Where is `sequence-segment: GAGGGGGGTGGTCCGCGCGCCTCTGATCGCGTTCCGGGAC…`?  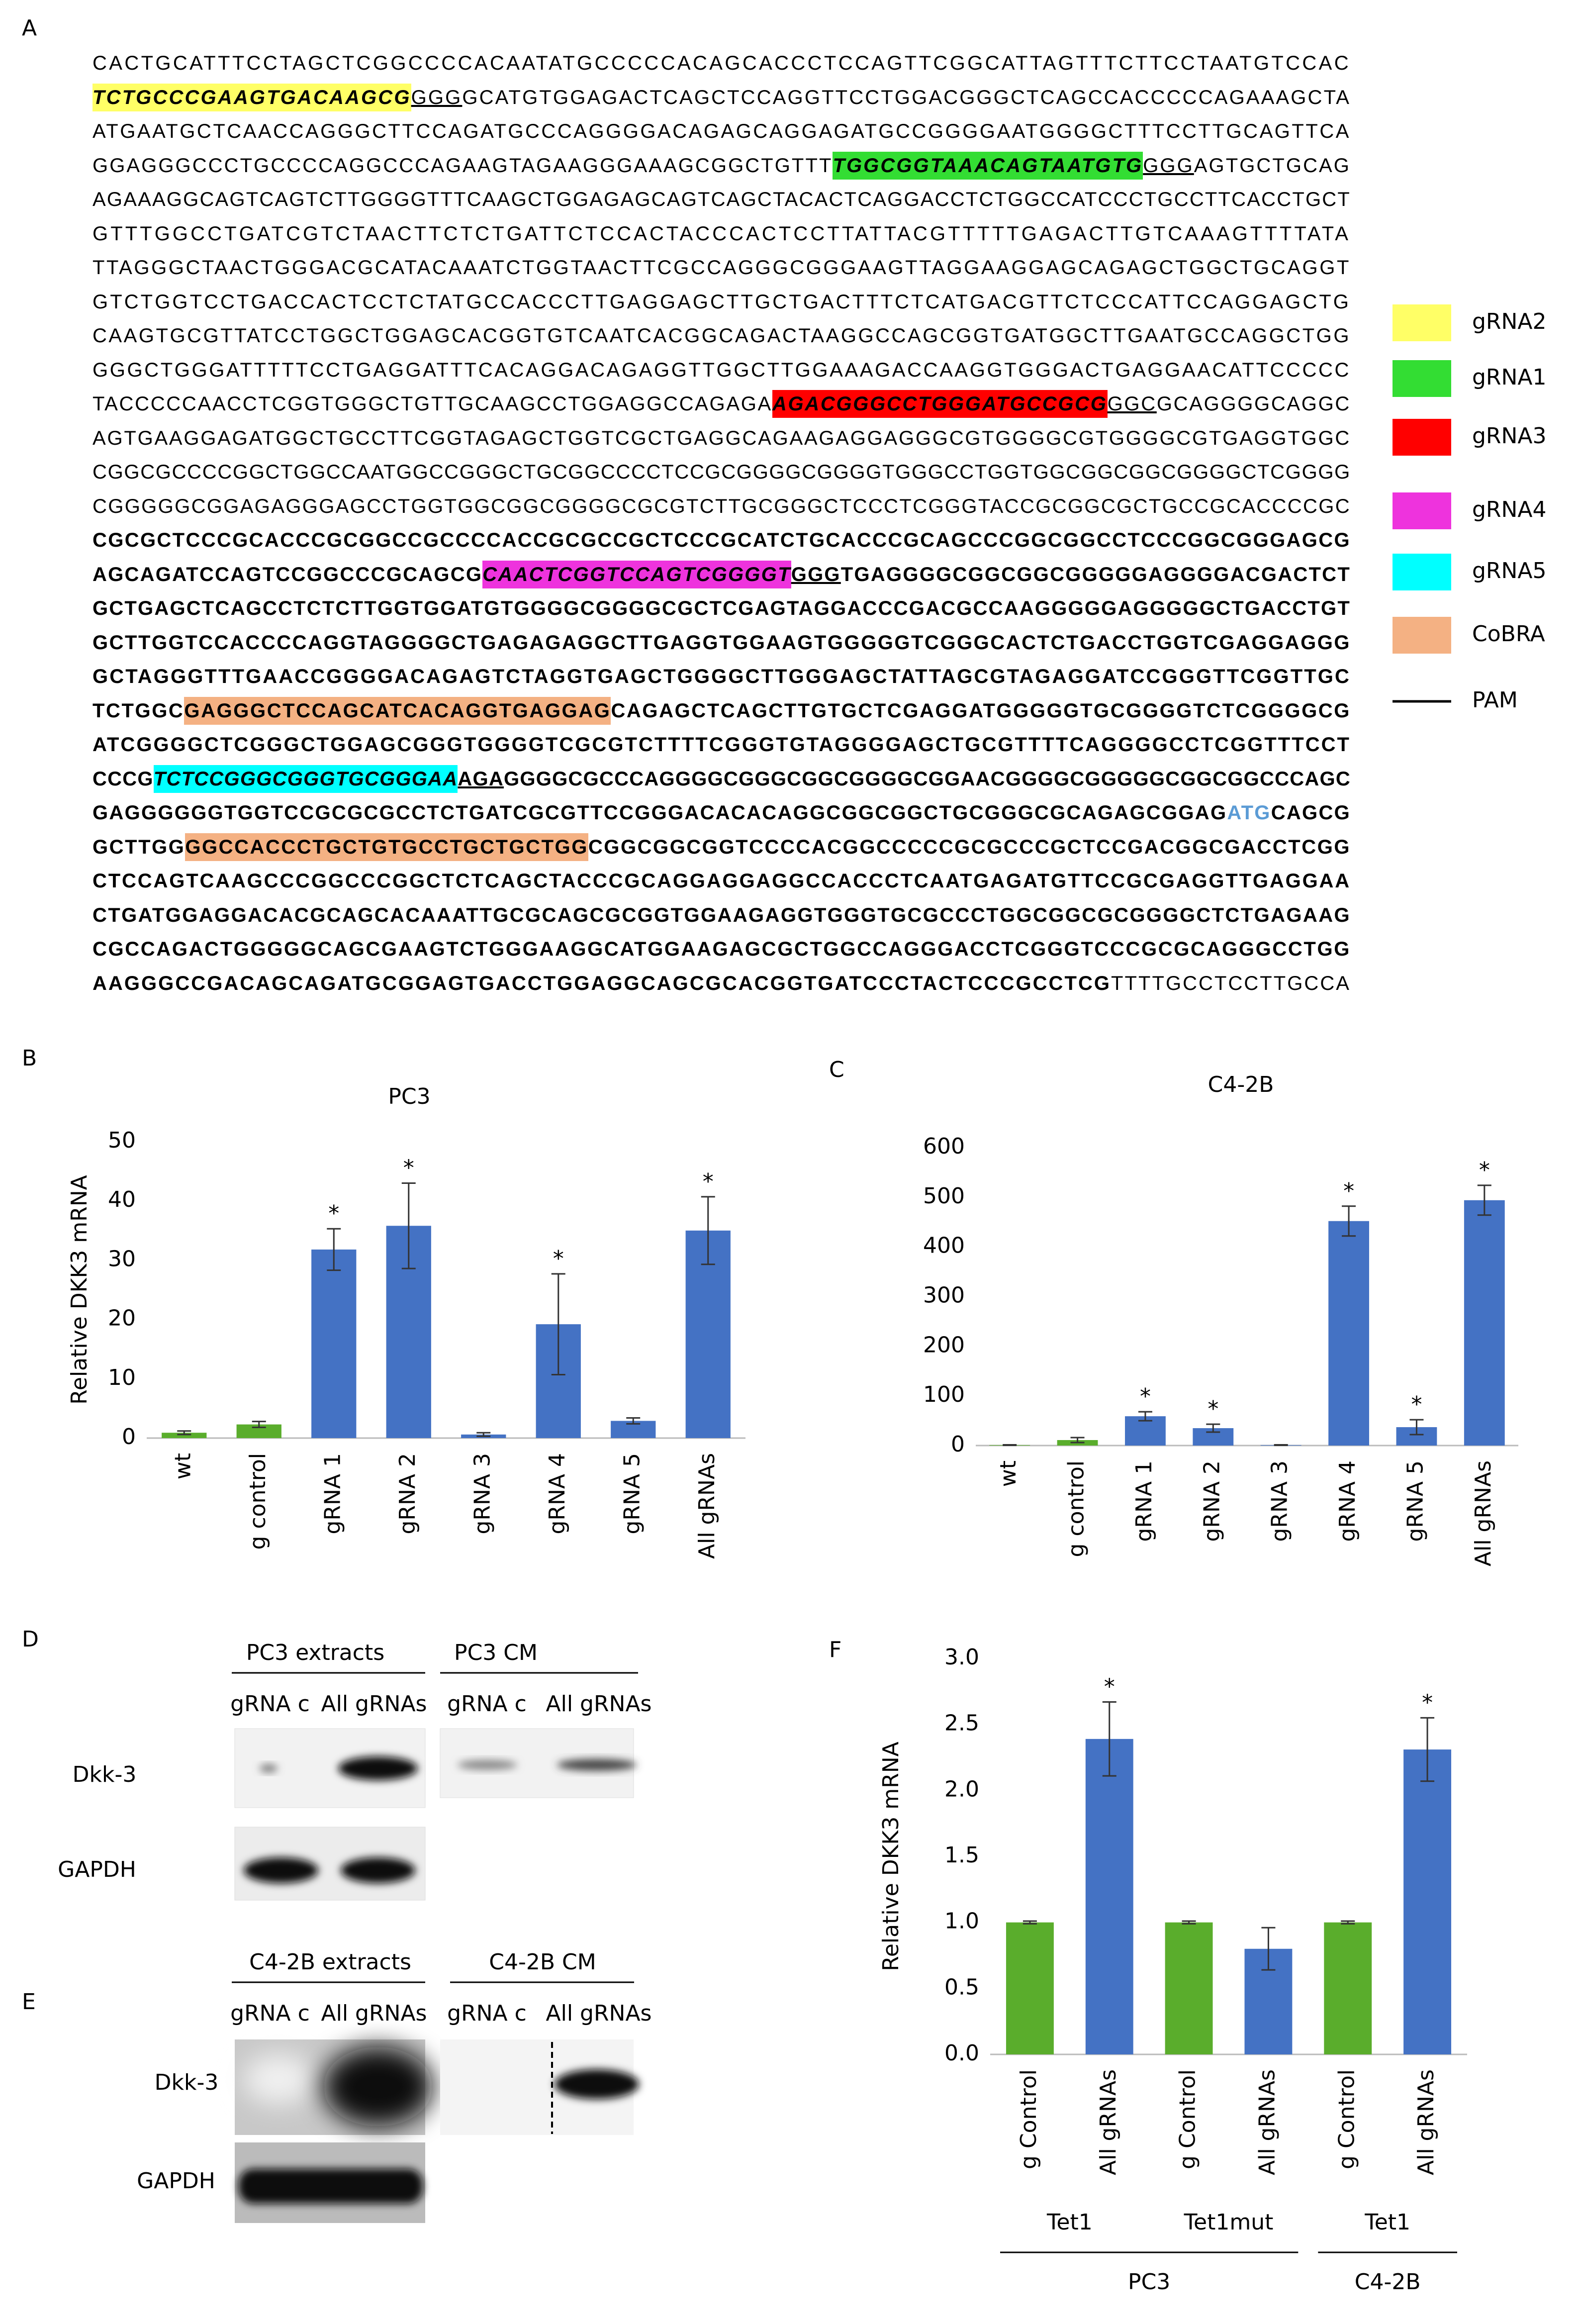
sequence-segment: GAGGGGGGTGGTCCGCGCGCCTCTGATCGCGTTCCGGGAC… is located at coordinates (660, 813).